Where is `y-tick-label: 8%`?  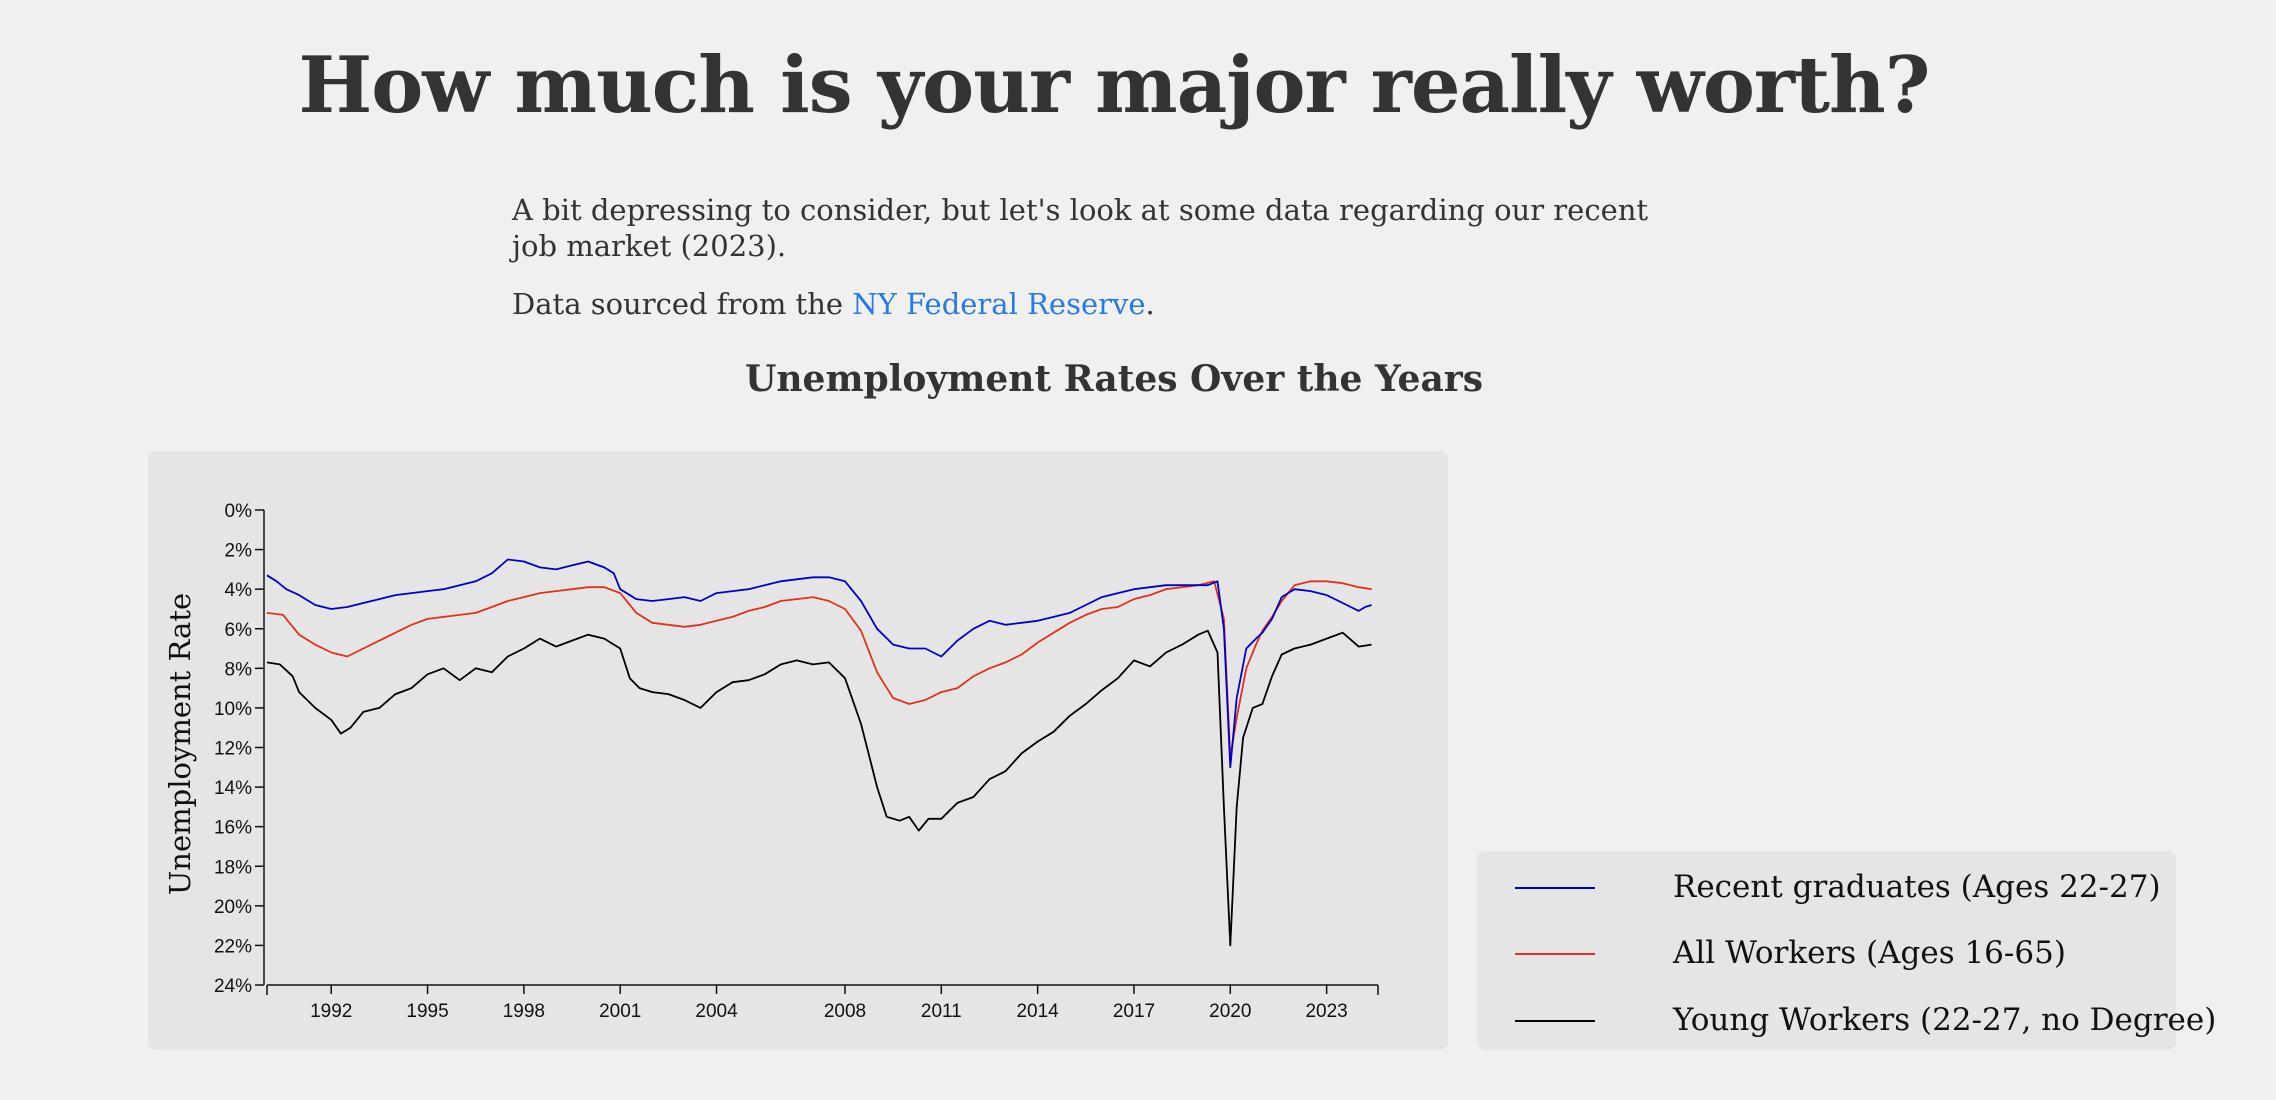 y-tick-label: 8% is located at coordinates (239, 669).